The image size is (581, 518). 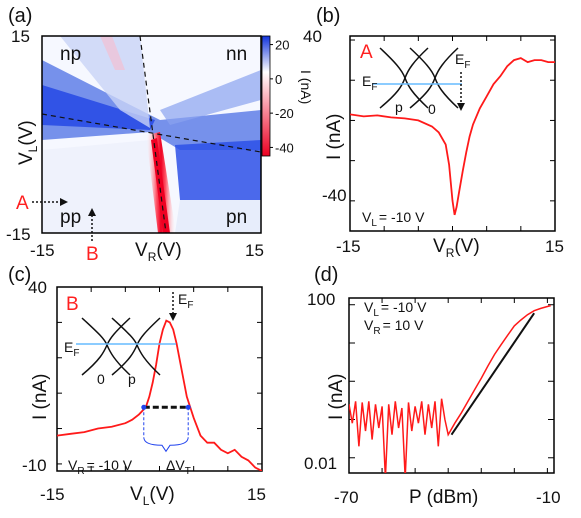 What do you see at coordinates (554, 246) in the screenshot?
I see `b-xtick-right: 15` at bounding box center [554, 246].